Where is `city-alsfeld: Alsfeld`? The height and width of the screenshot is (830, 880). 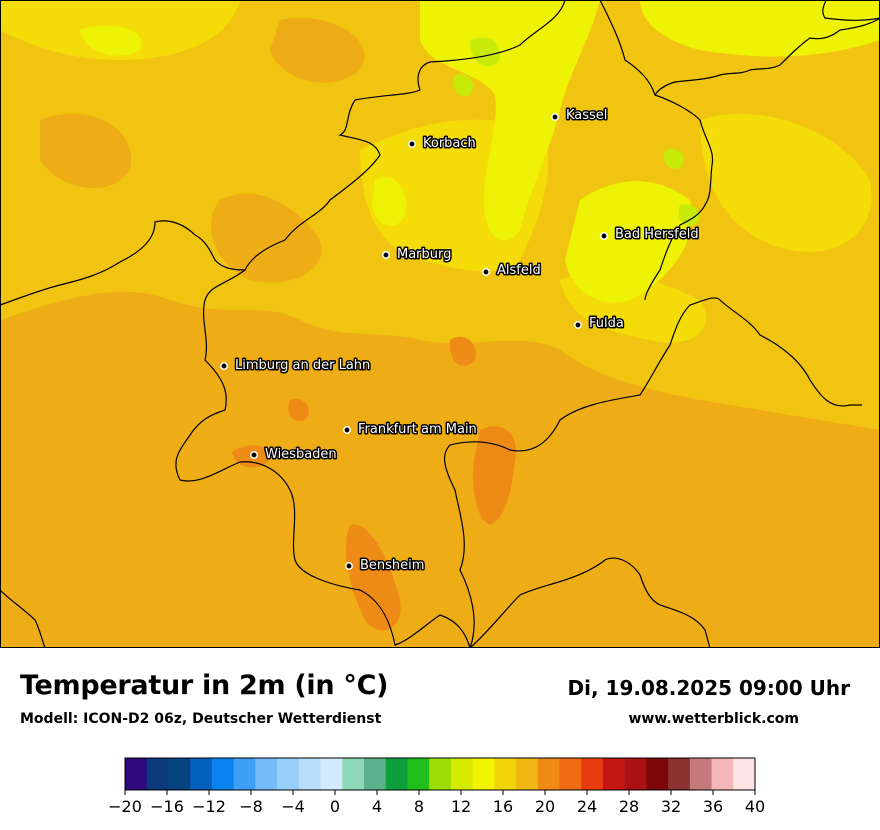 city-alsfeld: Alsfeld is located at coordinates (512, 271).